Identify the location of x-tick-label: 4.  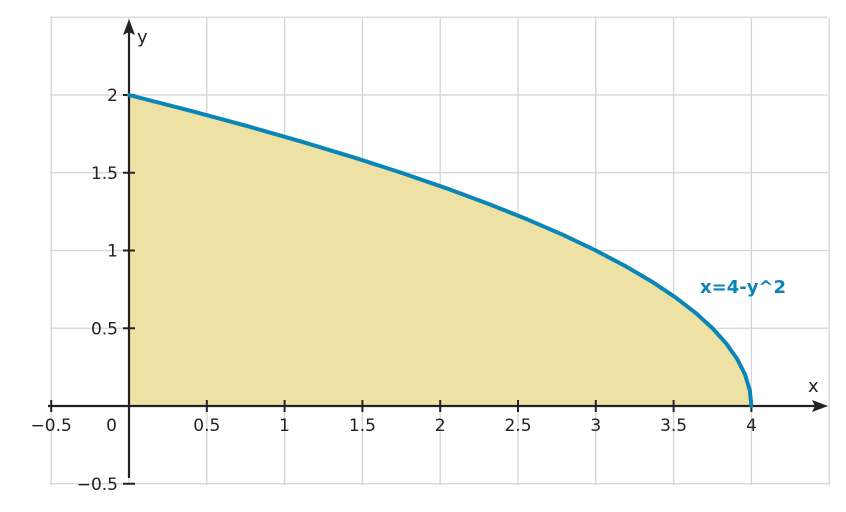
(751, 426).